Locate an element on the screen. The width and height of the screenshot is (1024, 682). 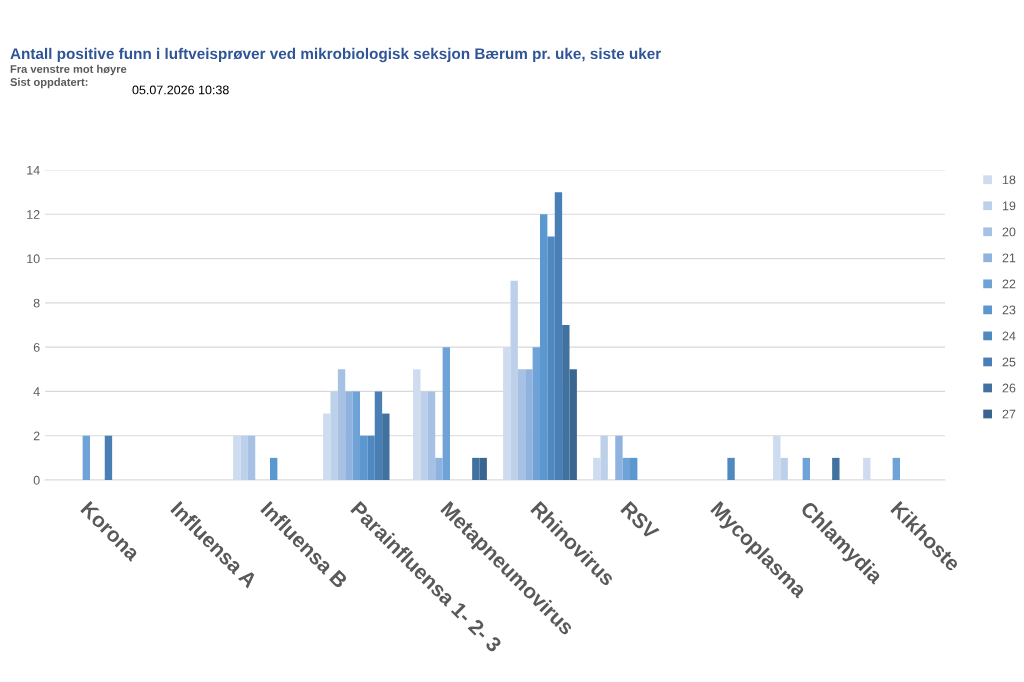
legend-label: 21 is located at coordinates (1009, 258).